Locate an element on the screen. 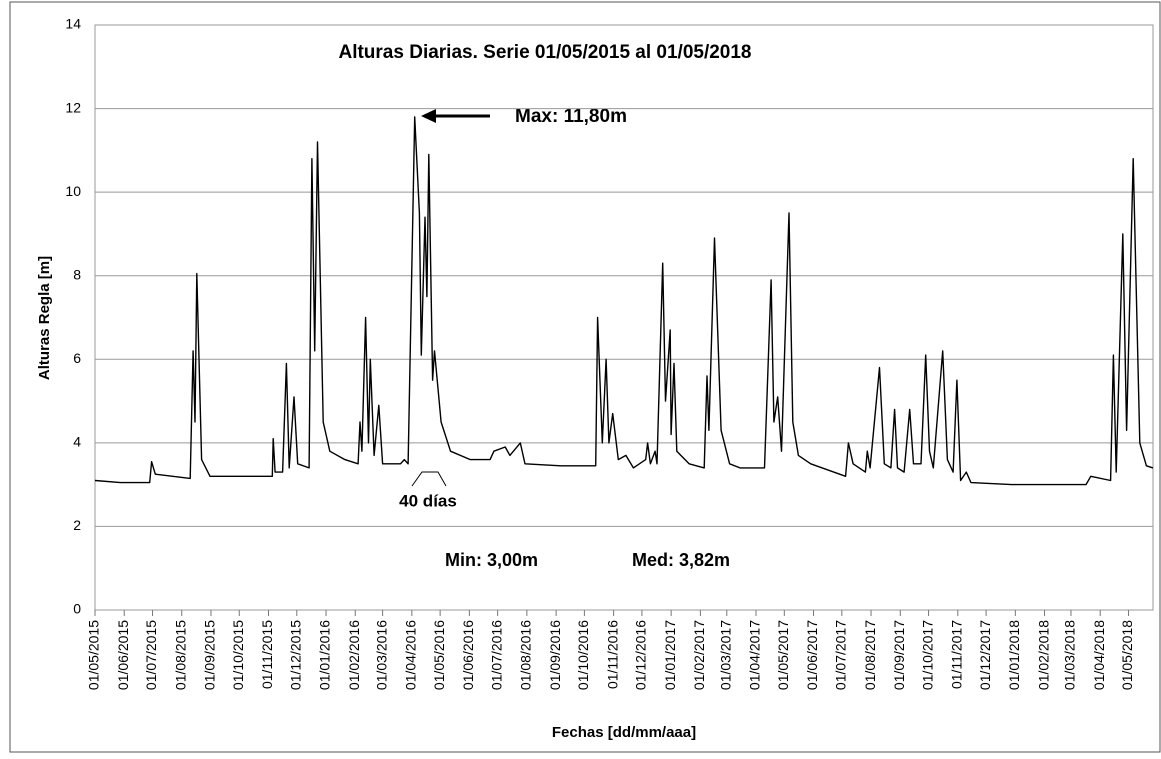 The image size is (1161, 759). x-tick-label: 01/12/2015 is located at coordinates (295, 655).